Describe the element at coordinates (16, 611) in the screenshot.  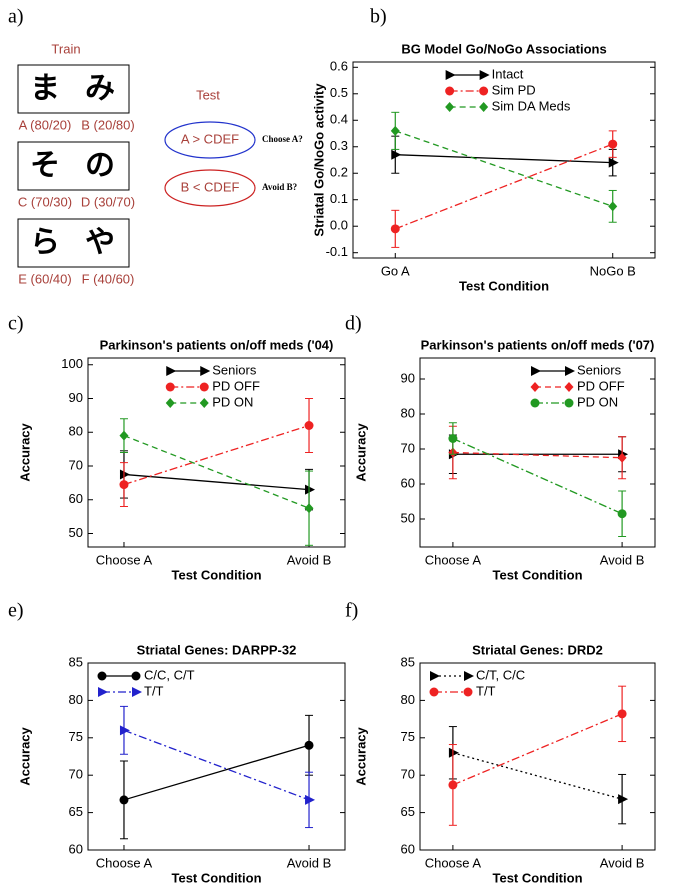
I see `panel-label: e)` at that location.